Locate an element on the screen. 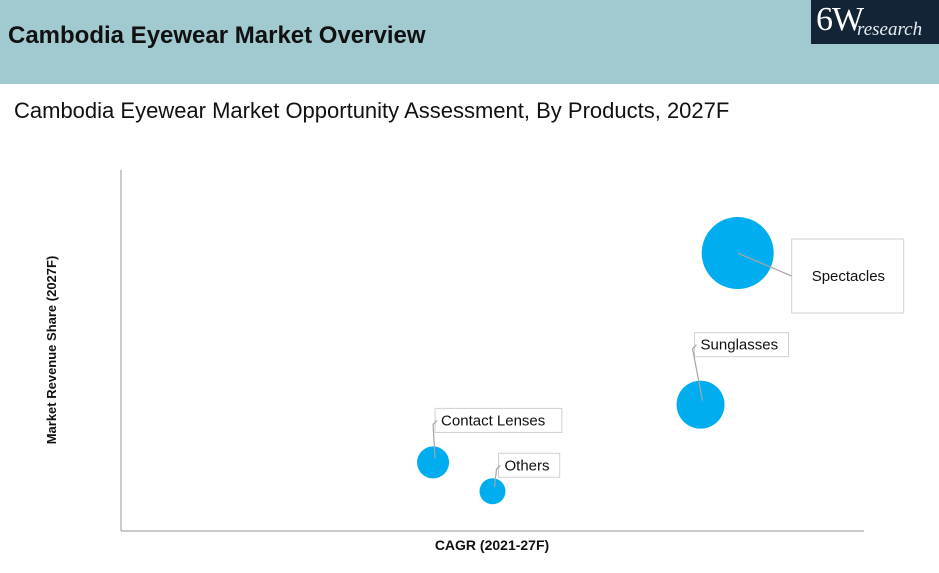 The image size is (939, 573). leader-line-sunglasses is located at coordinates (697, 372).